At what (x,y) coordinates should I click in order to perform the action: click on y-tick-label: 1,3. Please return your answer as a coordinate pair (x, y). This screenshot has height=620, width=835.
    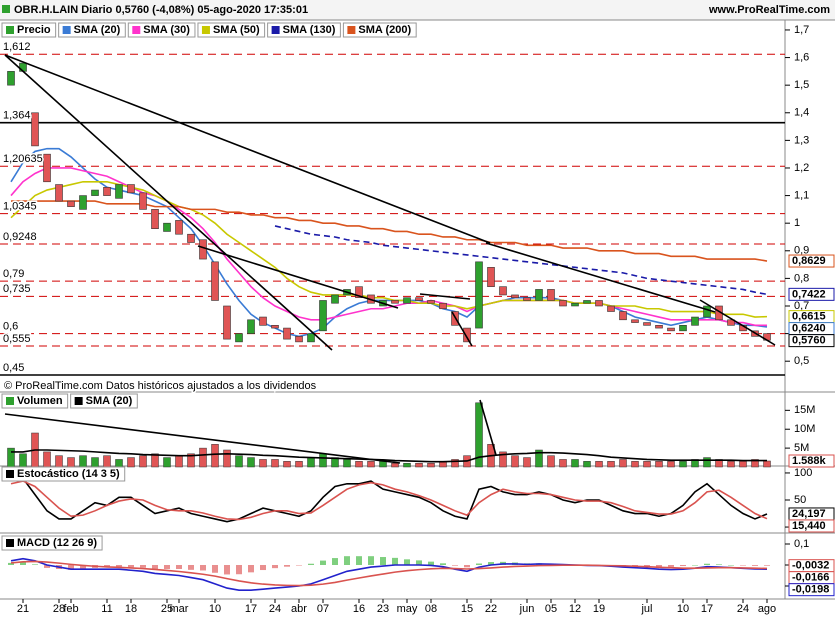
    Looking at the image, I should click on (801, 140).